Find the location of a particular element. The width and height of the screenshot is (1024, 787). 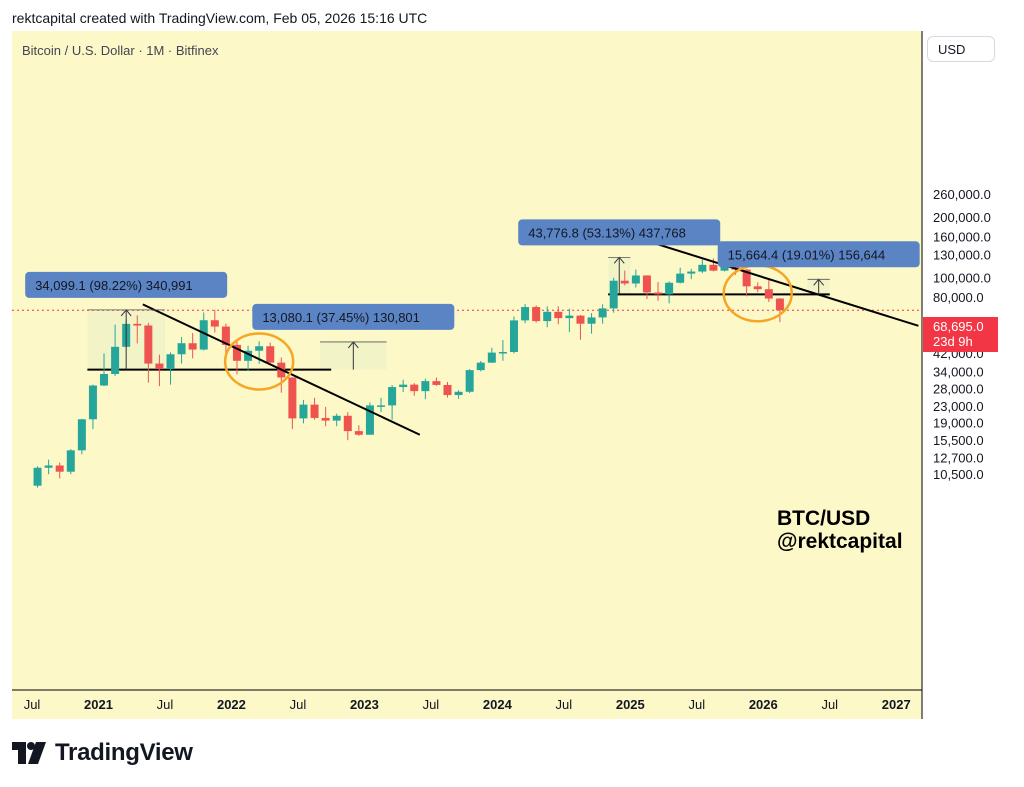

y-tick-label: 80,000.0 is located at coordinates (958, 297).